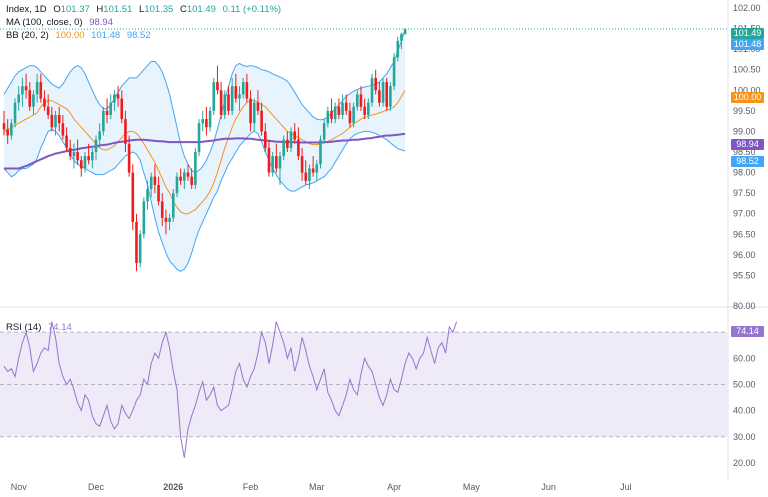  What do you see at coordinates (744, 173) in the screenshot?
I see `price-tick-label: 98.00` at bounding box center [744, 173].